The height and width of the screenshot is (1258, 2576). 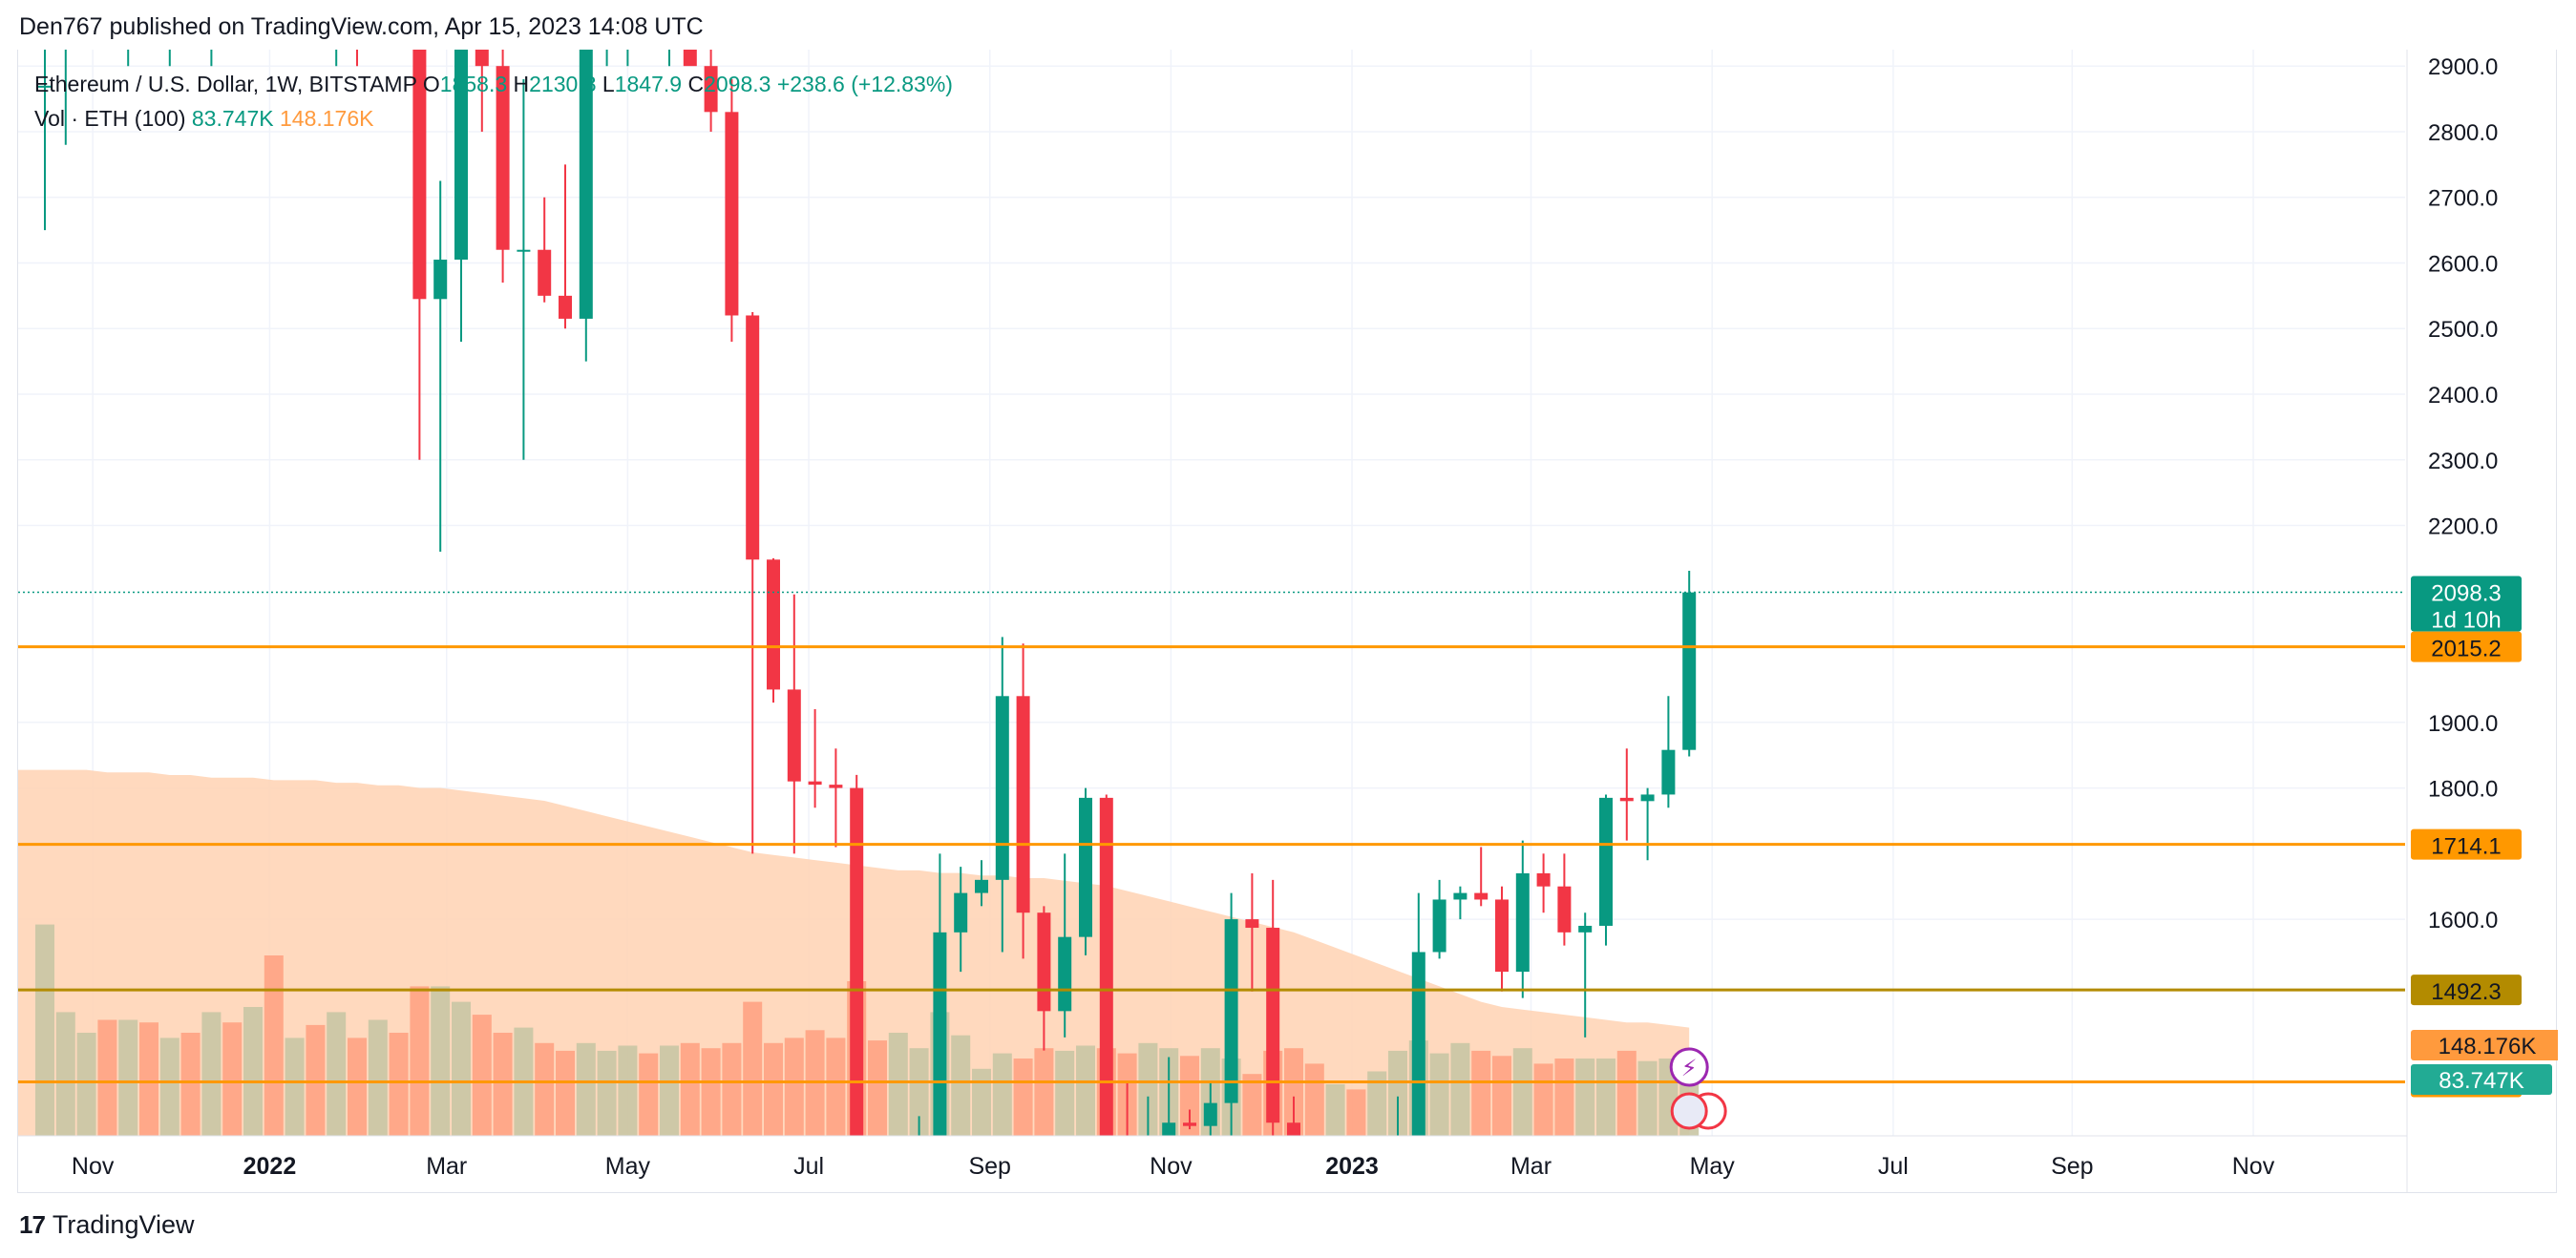 What do you see at coordinates (123, 1225) in the screenshot?
I see `tradingview-brand-text: TradingView` at bounding box center [123, 1225].